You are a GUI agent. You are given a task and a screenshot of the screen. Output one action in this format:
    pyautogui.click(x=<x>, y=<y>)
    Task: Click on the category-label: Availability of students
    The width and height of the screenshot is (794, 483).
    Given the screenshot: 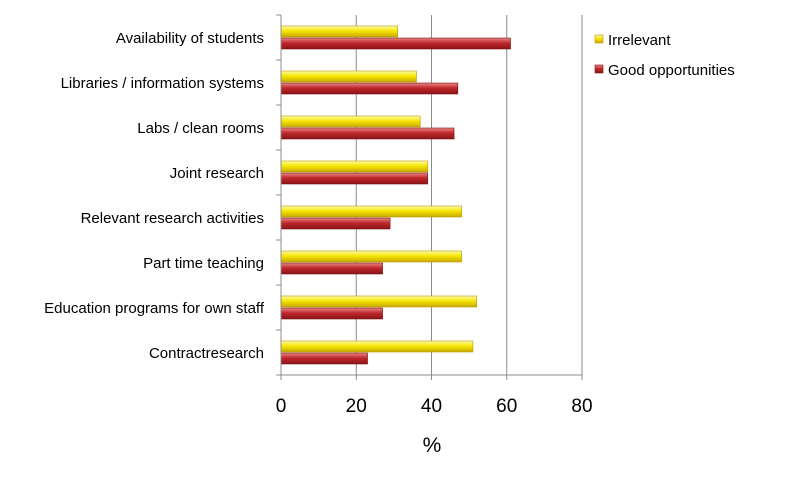 What is the action you would take?
    pyautogui.click(x=190, y=38)
    